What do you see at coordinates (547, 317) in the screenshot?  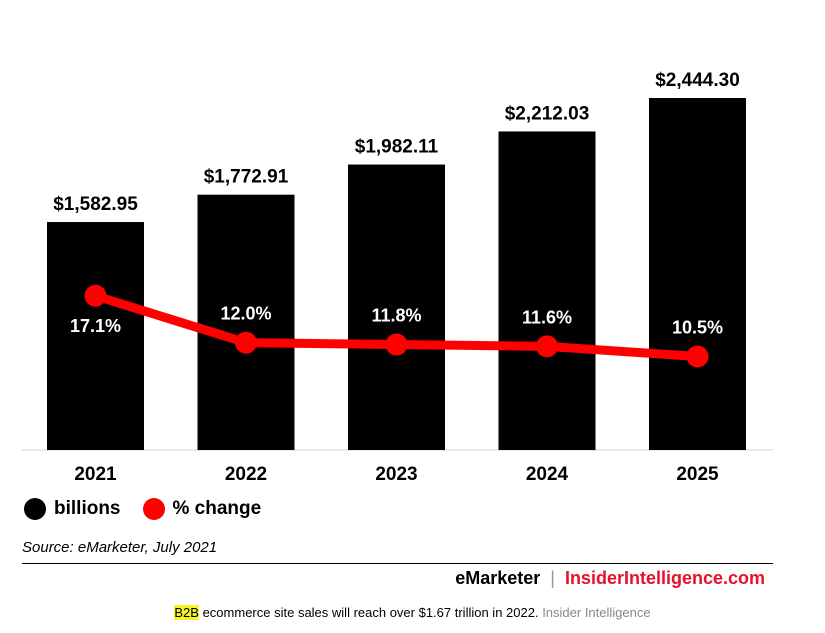 I see `percent-label-2024: 11.6%` at bounding box center [547, 317].